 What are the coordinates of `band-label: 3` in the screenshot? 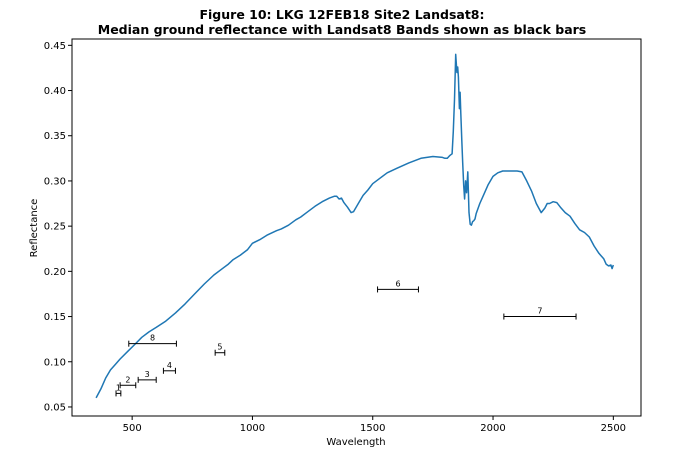 It's located at (147, 374).